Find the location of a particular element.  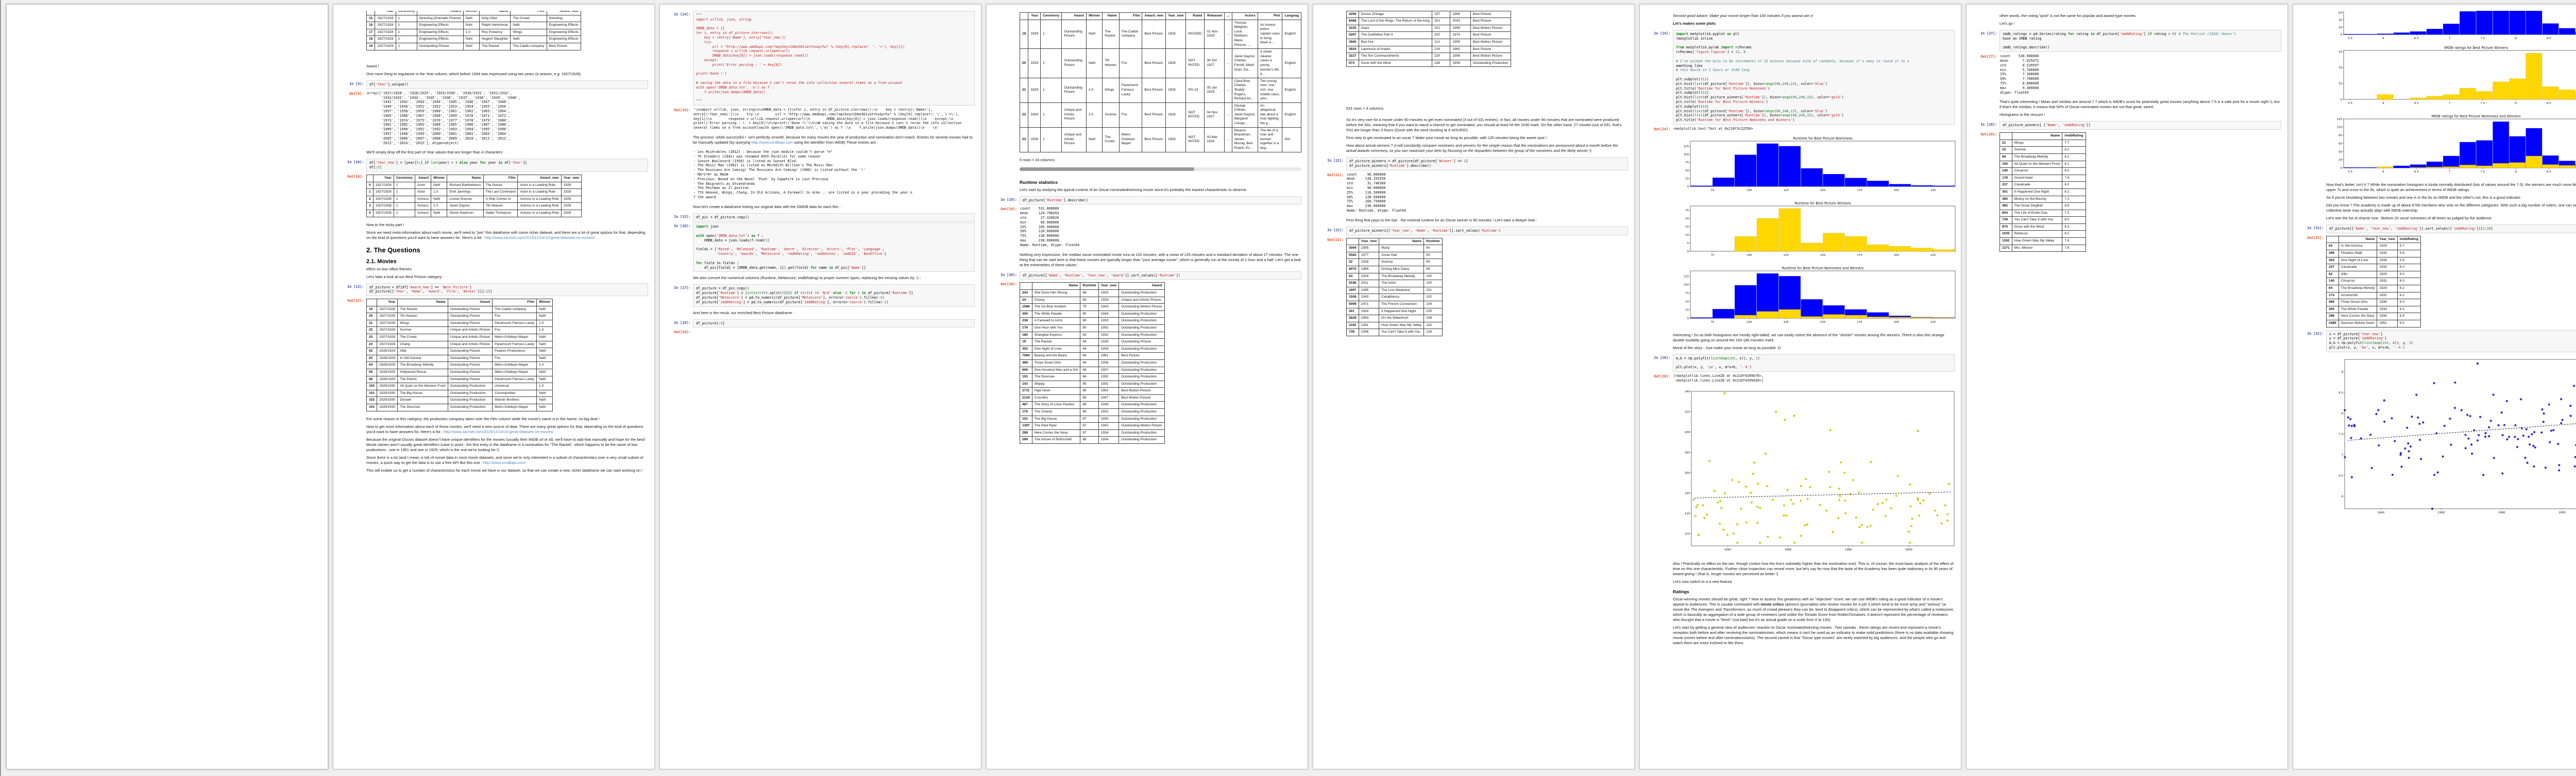

table-cell: The Story of Louis Pasteur is located at coordinates (1056, 405).